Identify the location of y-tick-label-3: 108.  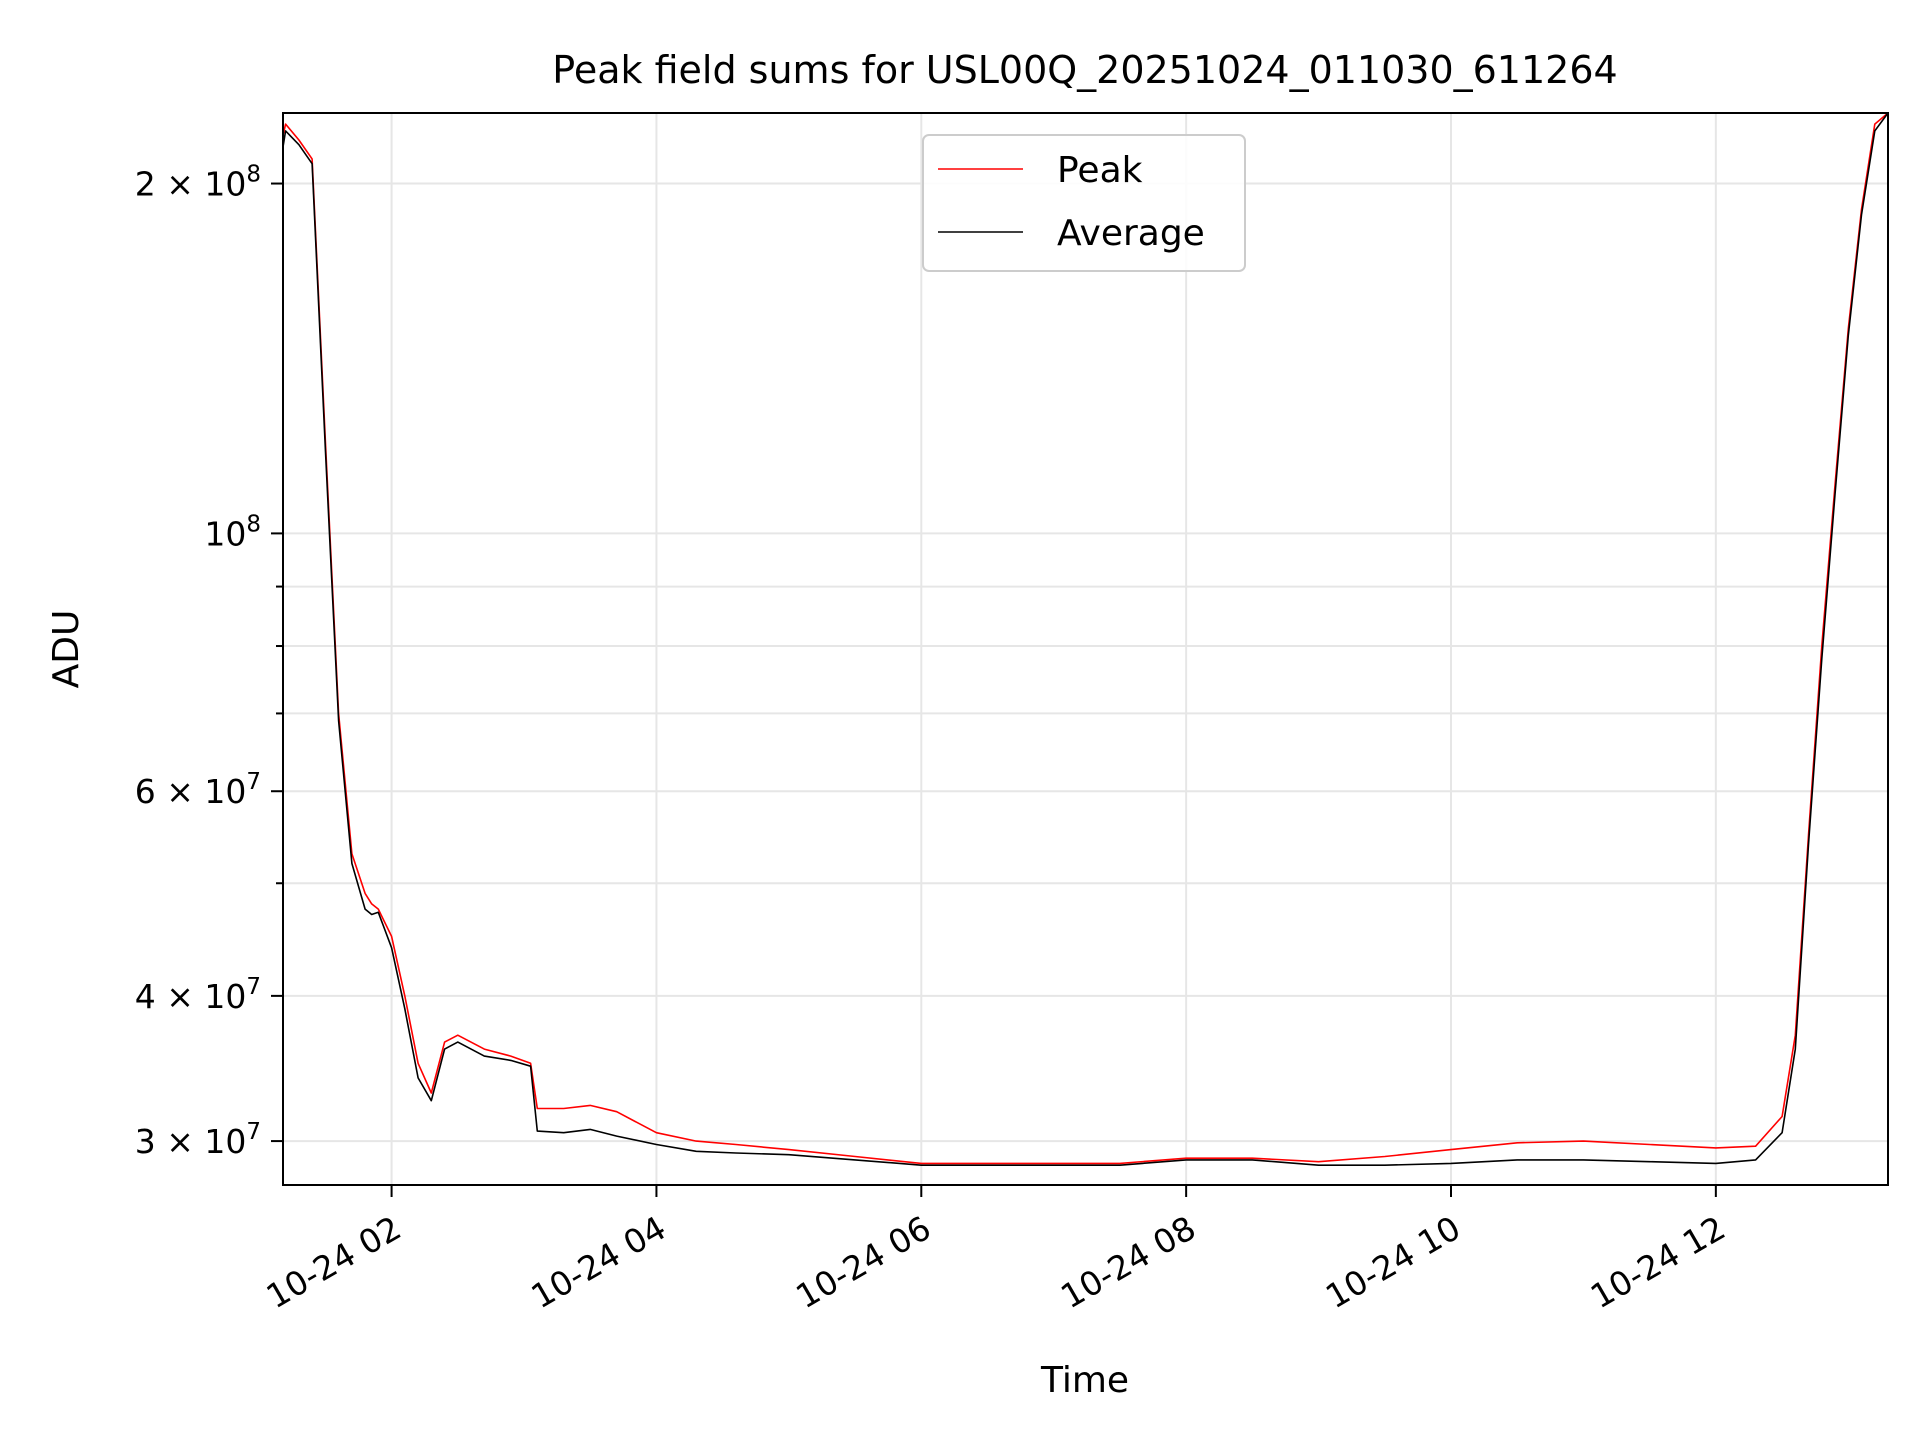
(232, 532).